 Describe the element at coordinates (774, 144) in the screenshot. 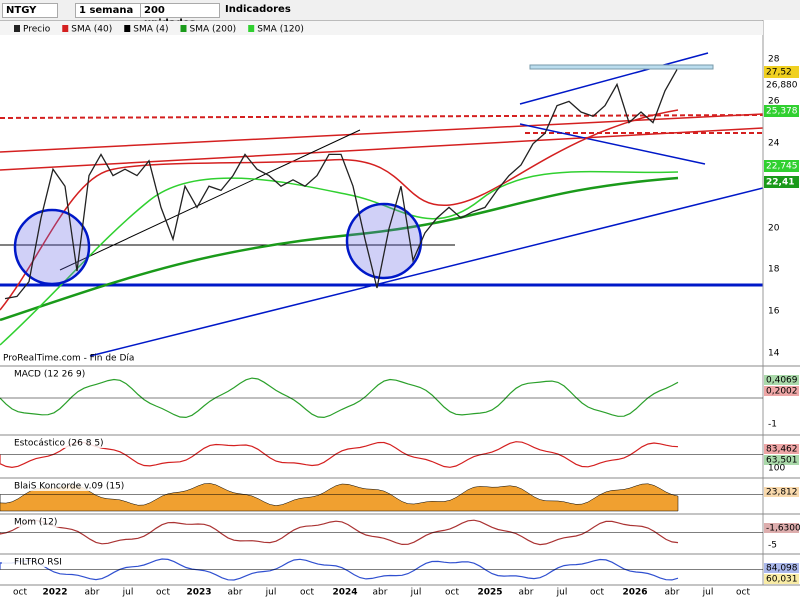

I see `price-tick: 24` at that location.